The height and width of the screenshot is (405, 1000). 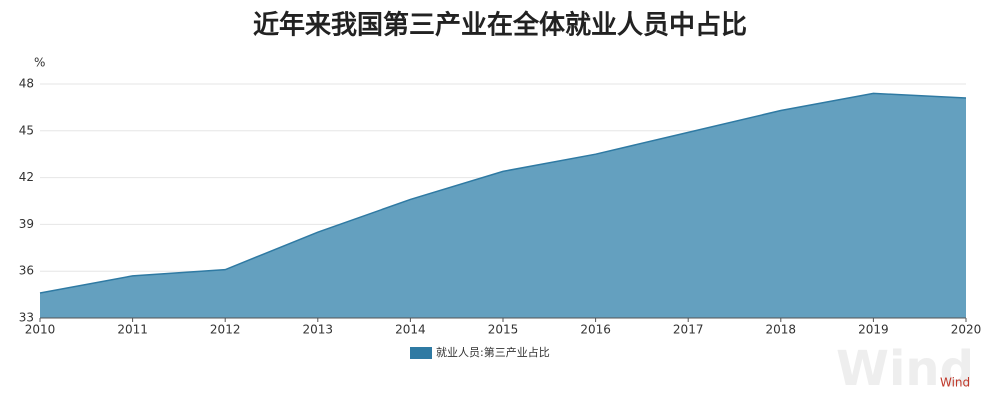 What do you see at coordinates (595, 330) in the screenshot?
I see `x-tick-label: 2016` at bounding box center [595, 330].